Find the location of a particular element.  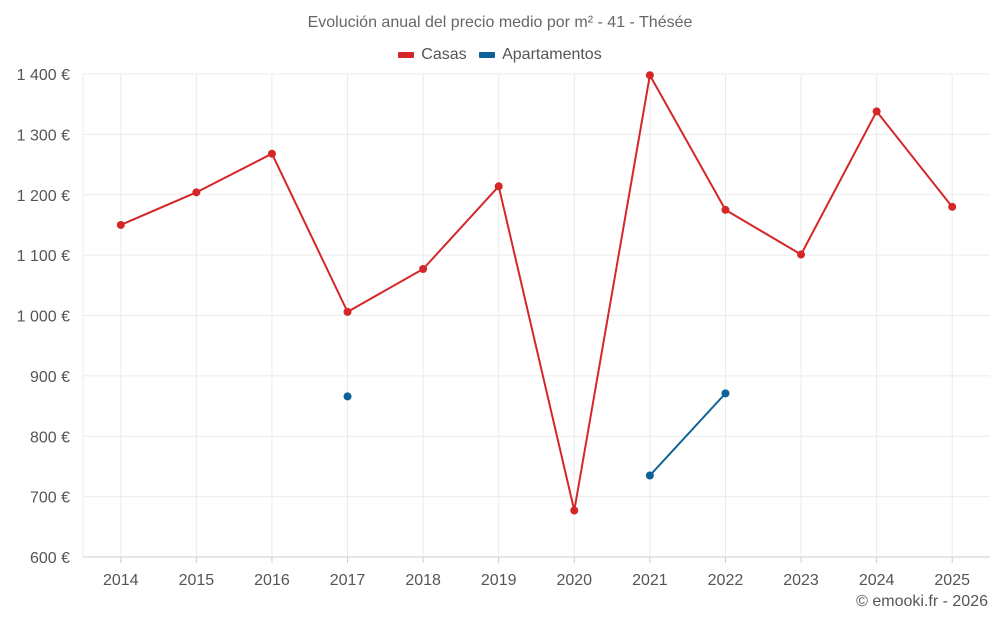

x-tick-label: 2024 is located at coordinates (877, 580).